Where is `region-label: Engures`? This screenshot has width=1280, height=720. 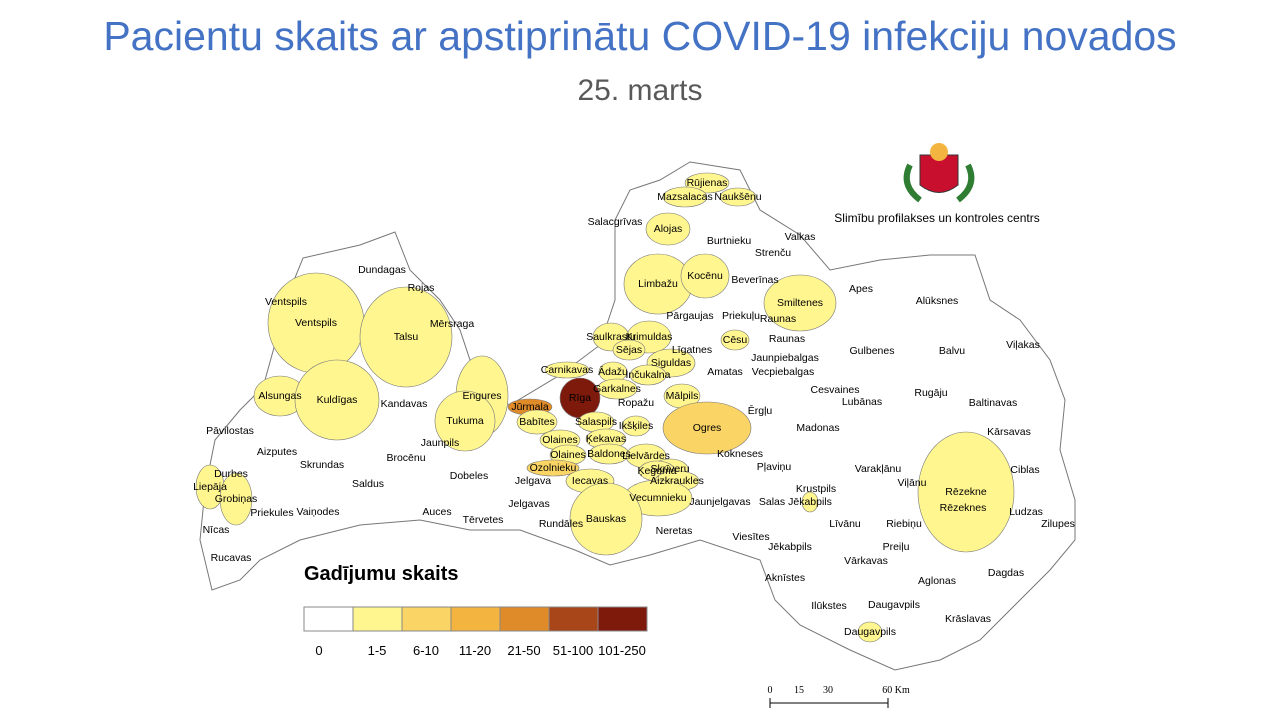 region-label: Engures is located at coordinates (481, 396).